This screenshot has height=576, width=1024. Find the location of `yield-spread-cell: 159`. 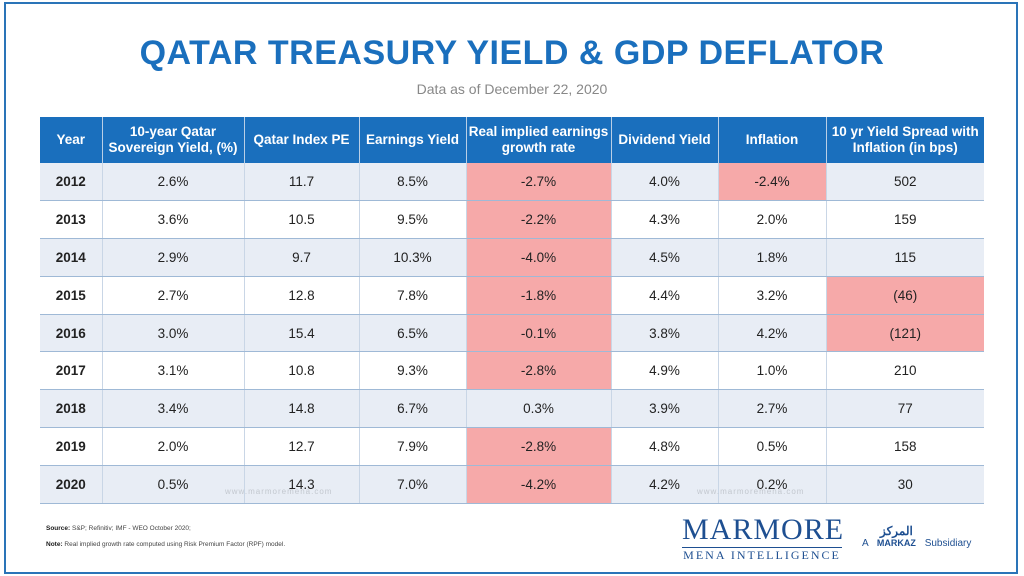

yield-spread-cell: 159 is located at coordinates (905, 220).